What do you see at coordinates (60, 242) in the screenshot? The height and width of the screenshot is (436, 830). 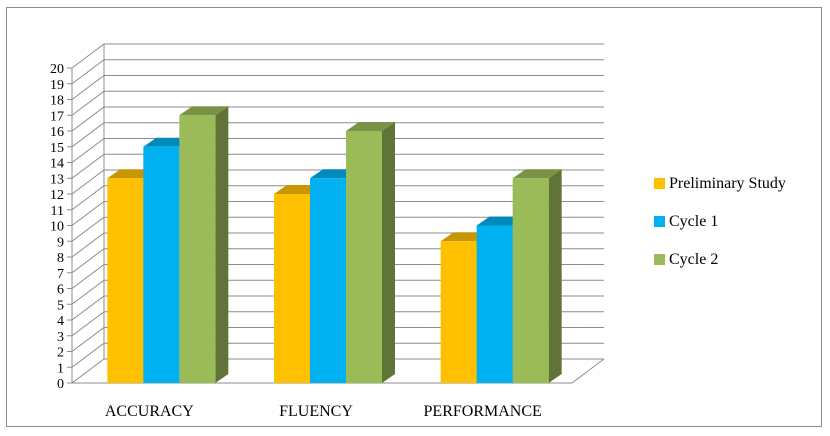 I see `y-tick-label: 9` at bounding box center [60, 242].